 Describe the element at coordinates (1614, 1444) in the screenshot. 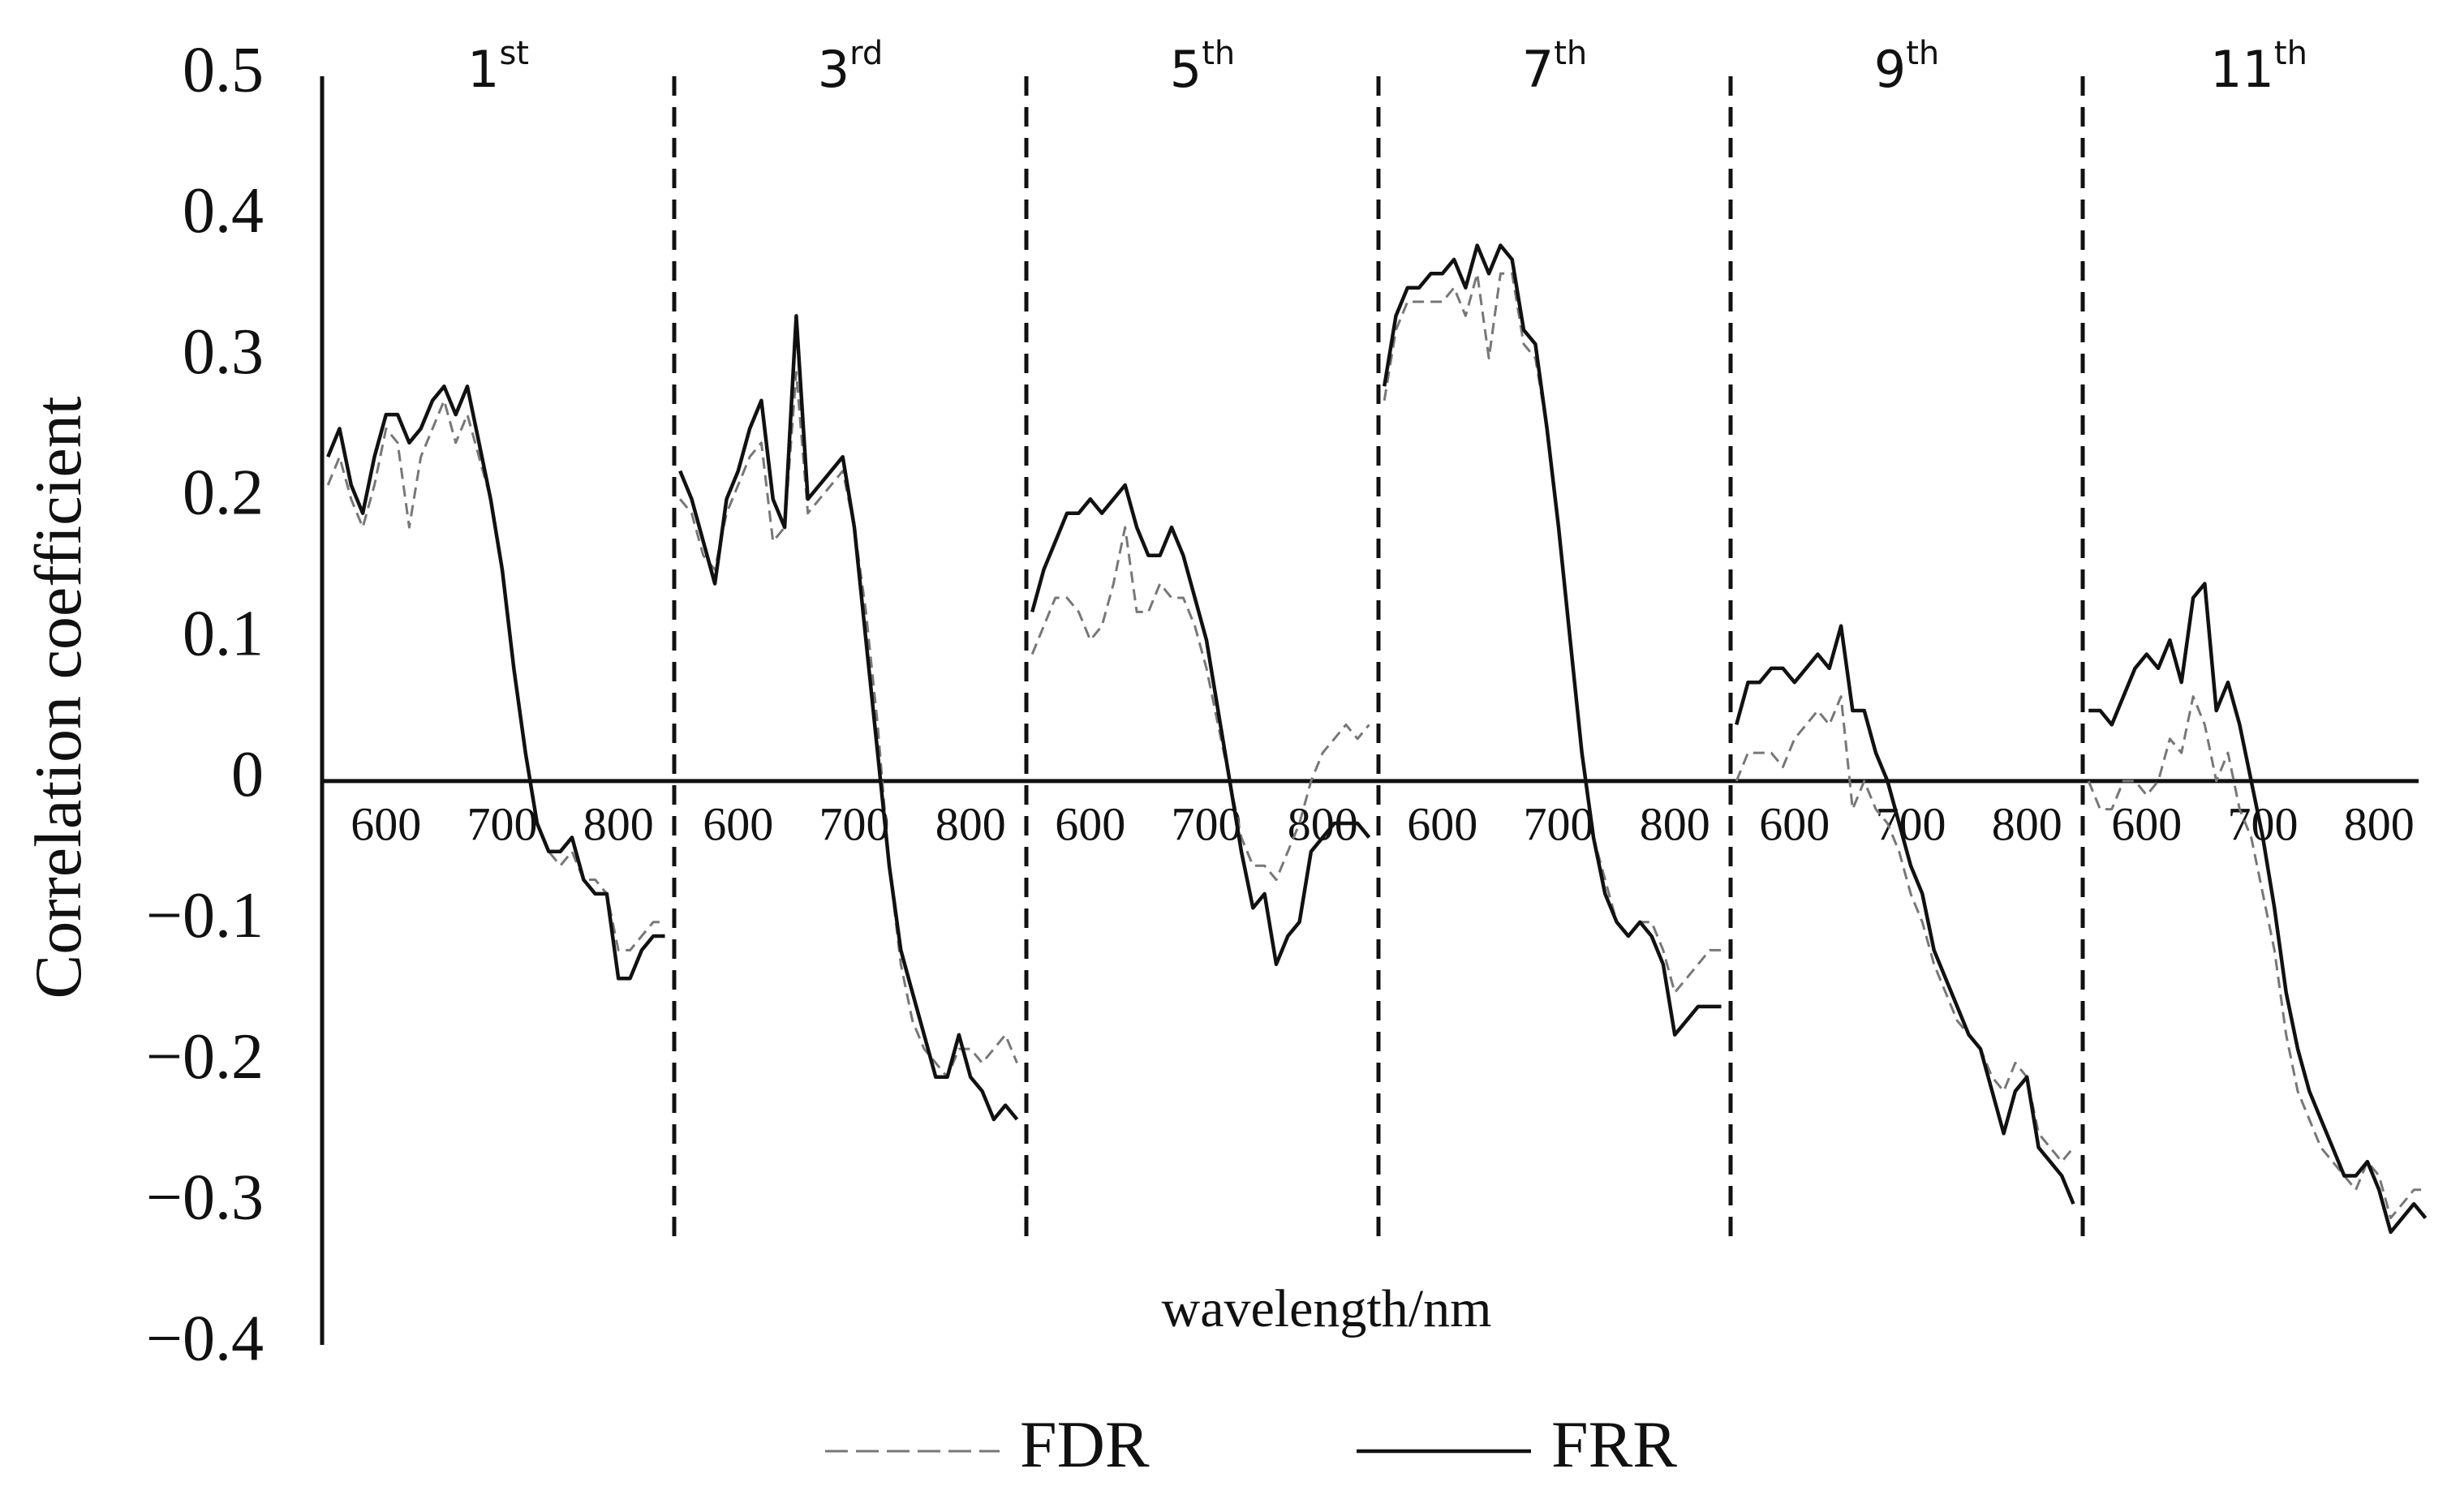

I see `legend-label: FRR` at that location.